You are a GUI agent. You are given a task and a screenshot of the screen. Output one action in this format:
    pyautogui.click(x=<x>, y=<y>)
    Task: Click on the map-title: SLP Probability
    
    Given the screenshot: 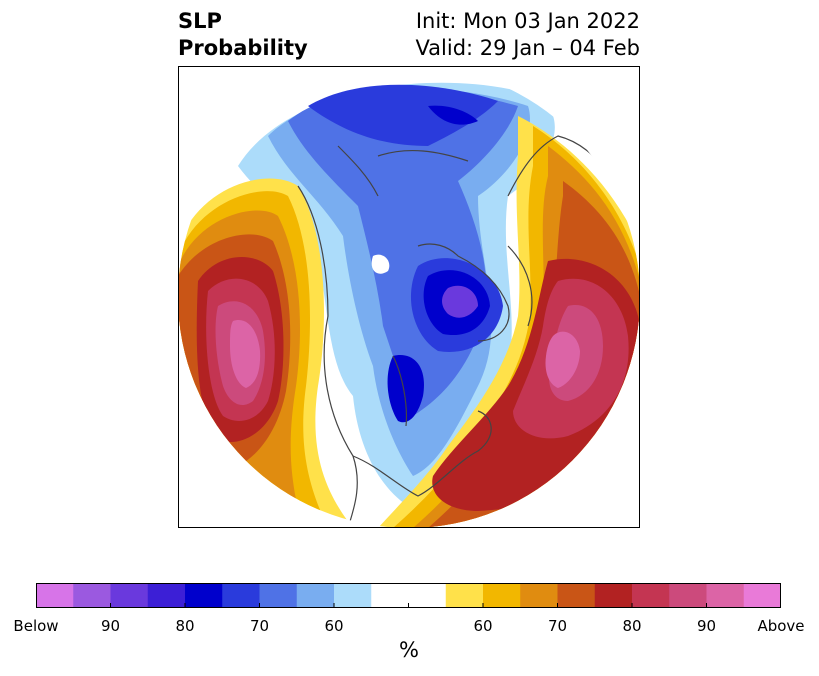 What is the action you would take?
    pyautogui.click(x=243, y=35)
    